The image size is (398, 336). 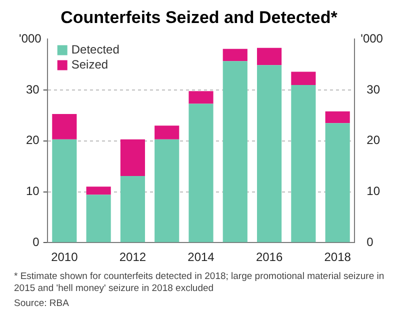 What do you see at coordinates (132, 257) in the screenshot?
I see `x-tick-label: 2012` at bounding box center [132, 257].